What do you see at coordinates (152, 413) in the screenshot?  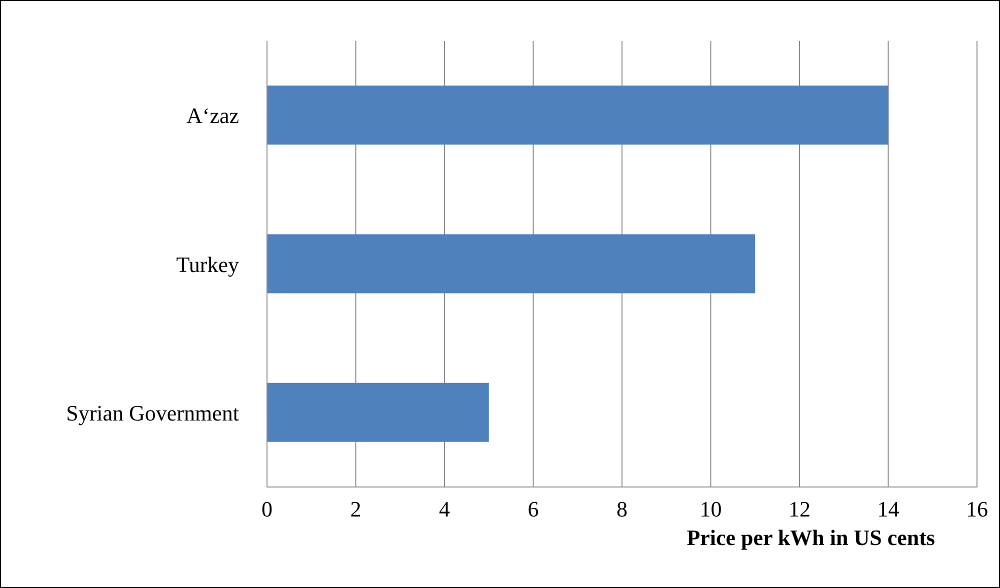 I see `y-tick-label: Syrian Government` at bounding box center [152, 413].